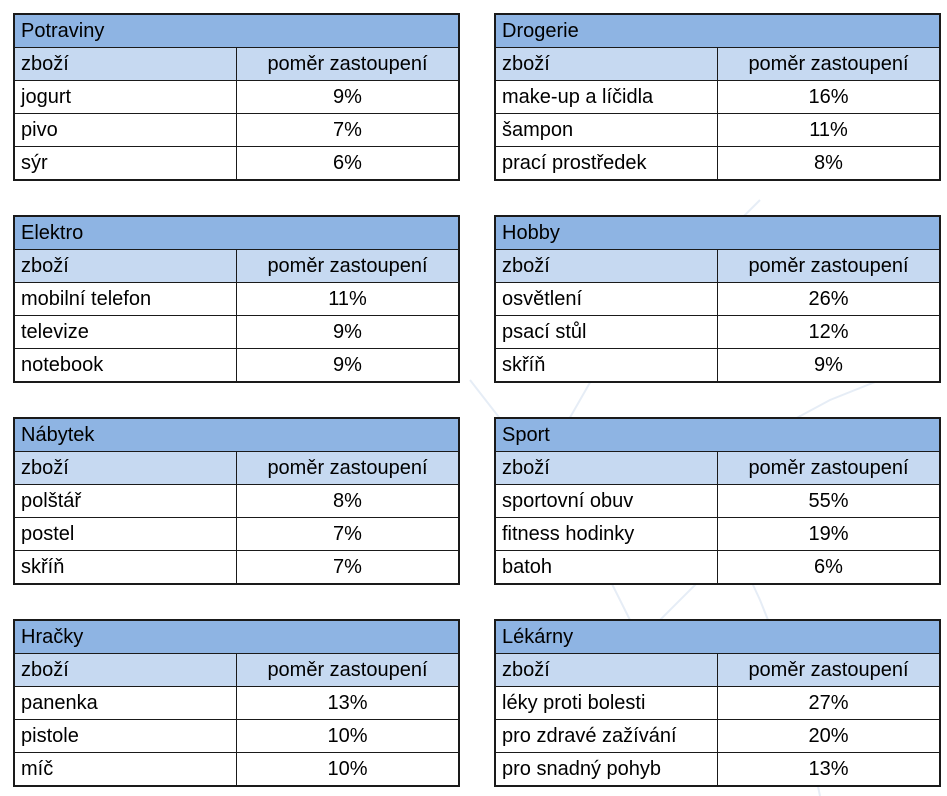 The height and width of the screenshot is (796, 947). I want to click on table-row: polštář 8%, so click(236, 501).